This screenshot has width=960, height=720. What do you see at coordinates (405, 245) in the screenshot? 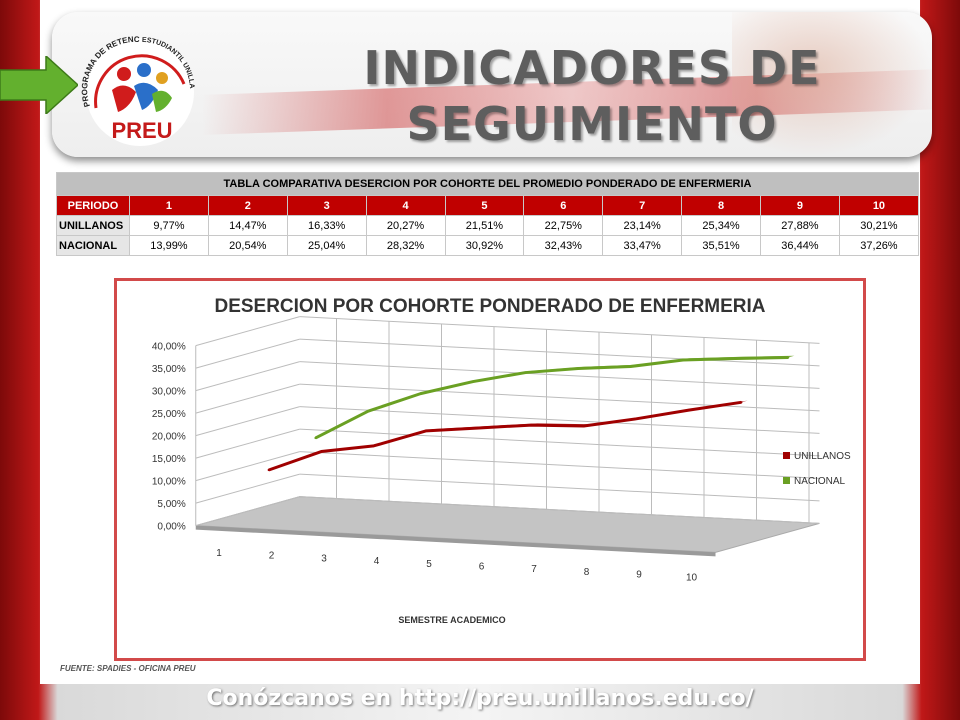
I see `table-cell: 28,32%` at bounding box center [405, 245].